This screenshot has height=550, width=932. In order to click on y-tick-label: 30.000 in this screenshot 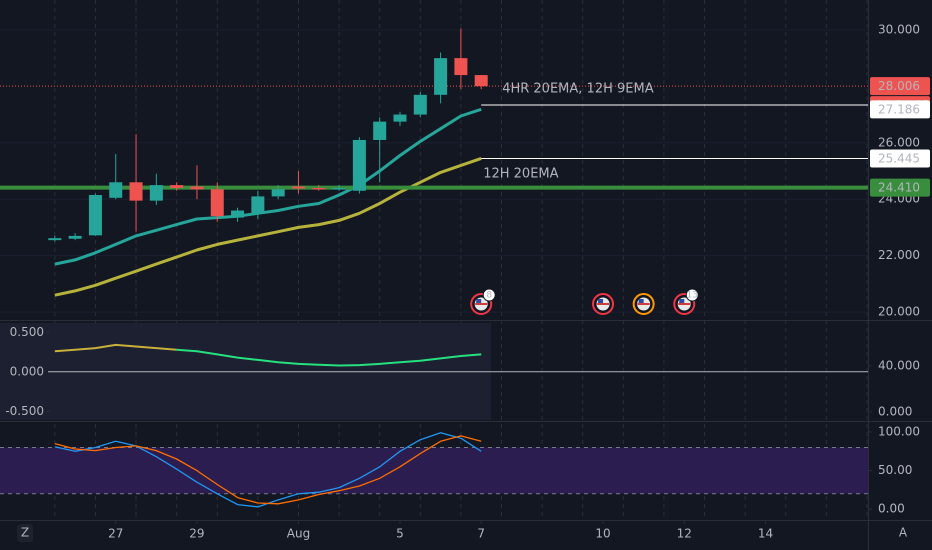, I will do `click(899, 29)`.